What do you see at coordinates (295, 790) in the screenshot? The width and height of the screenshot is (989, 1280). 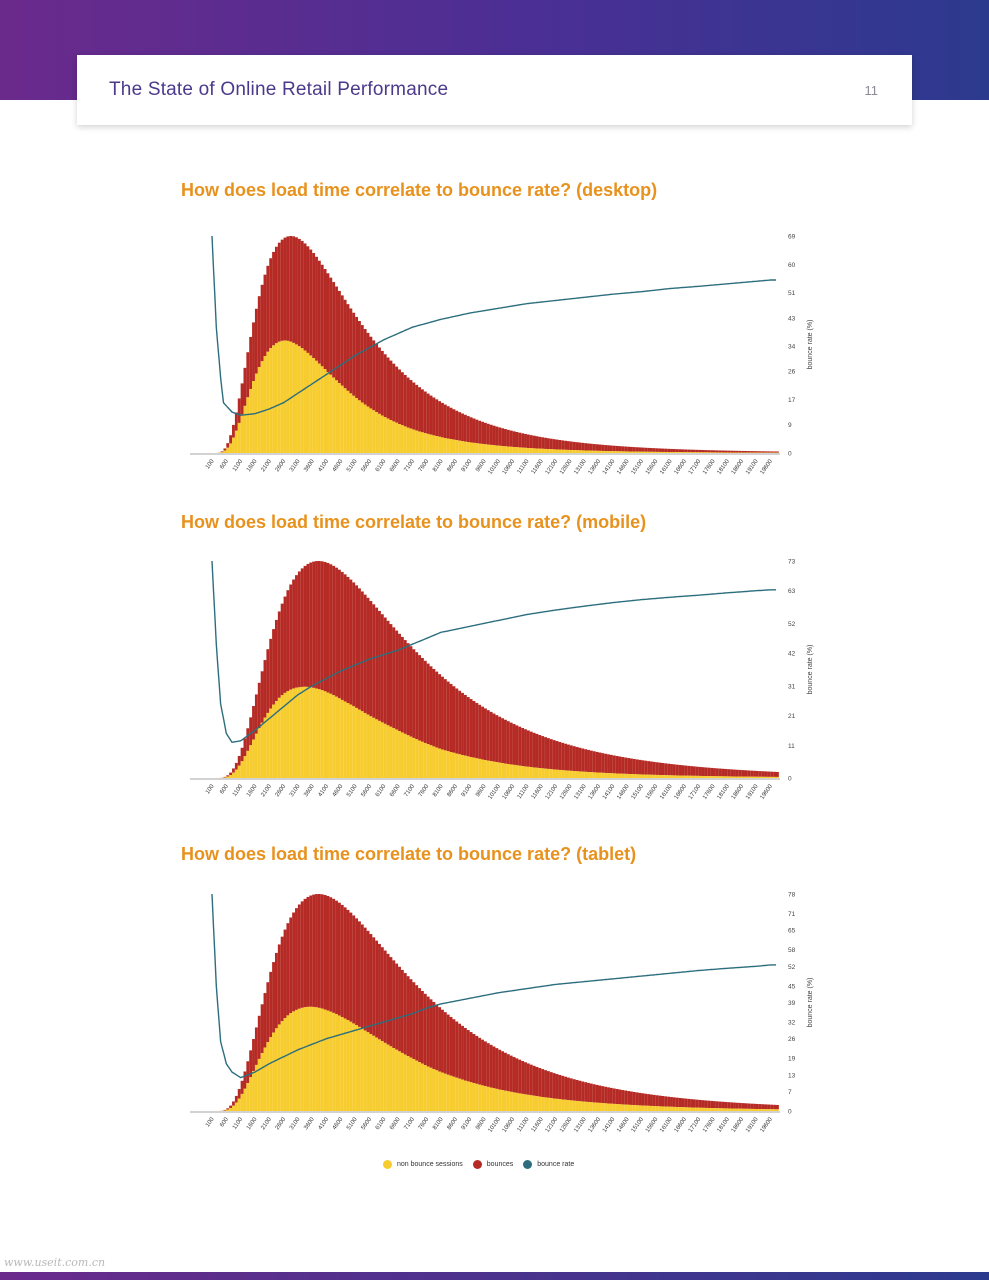 I see `x-tick-label: 3100` at bounding box center [295, 790].